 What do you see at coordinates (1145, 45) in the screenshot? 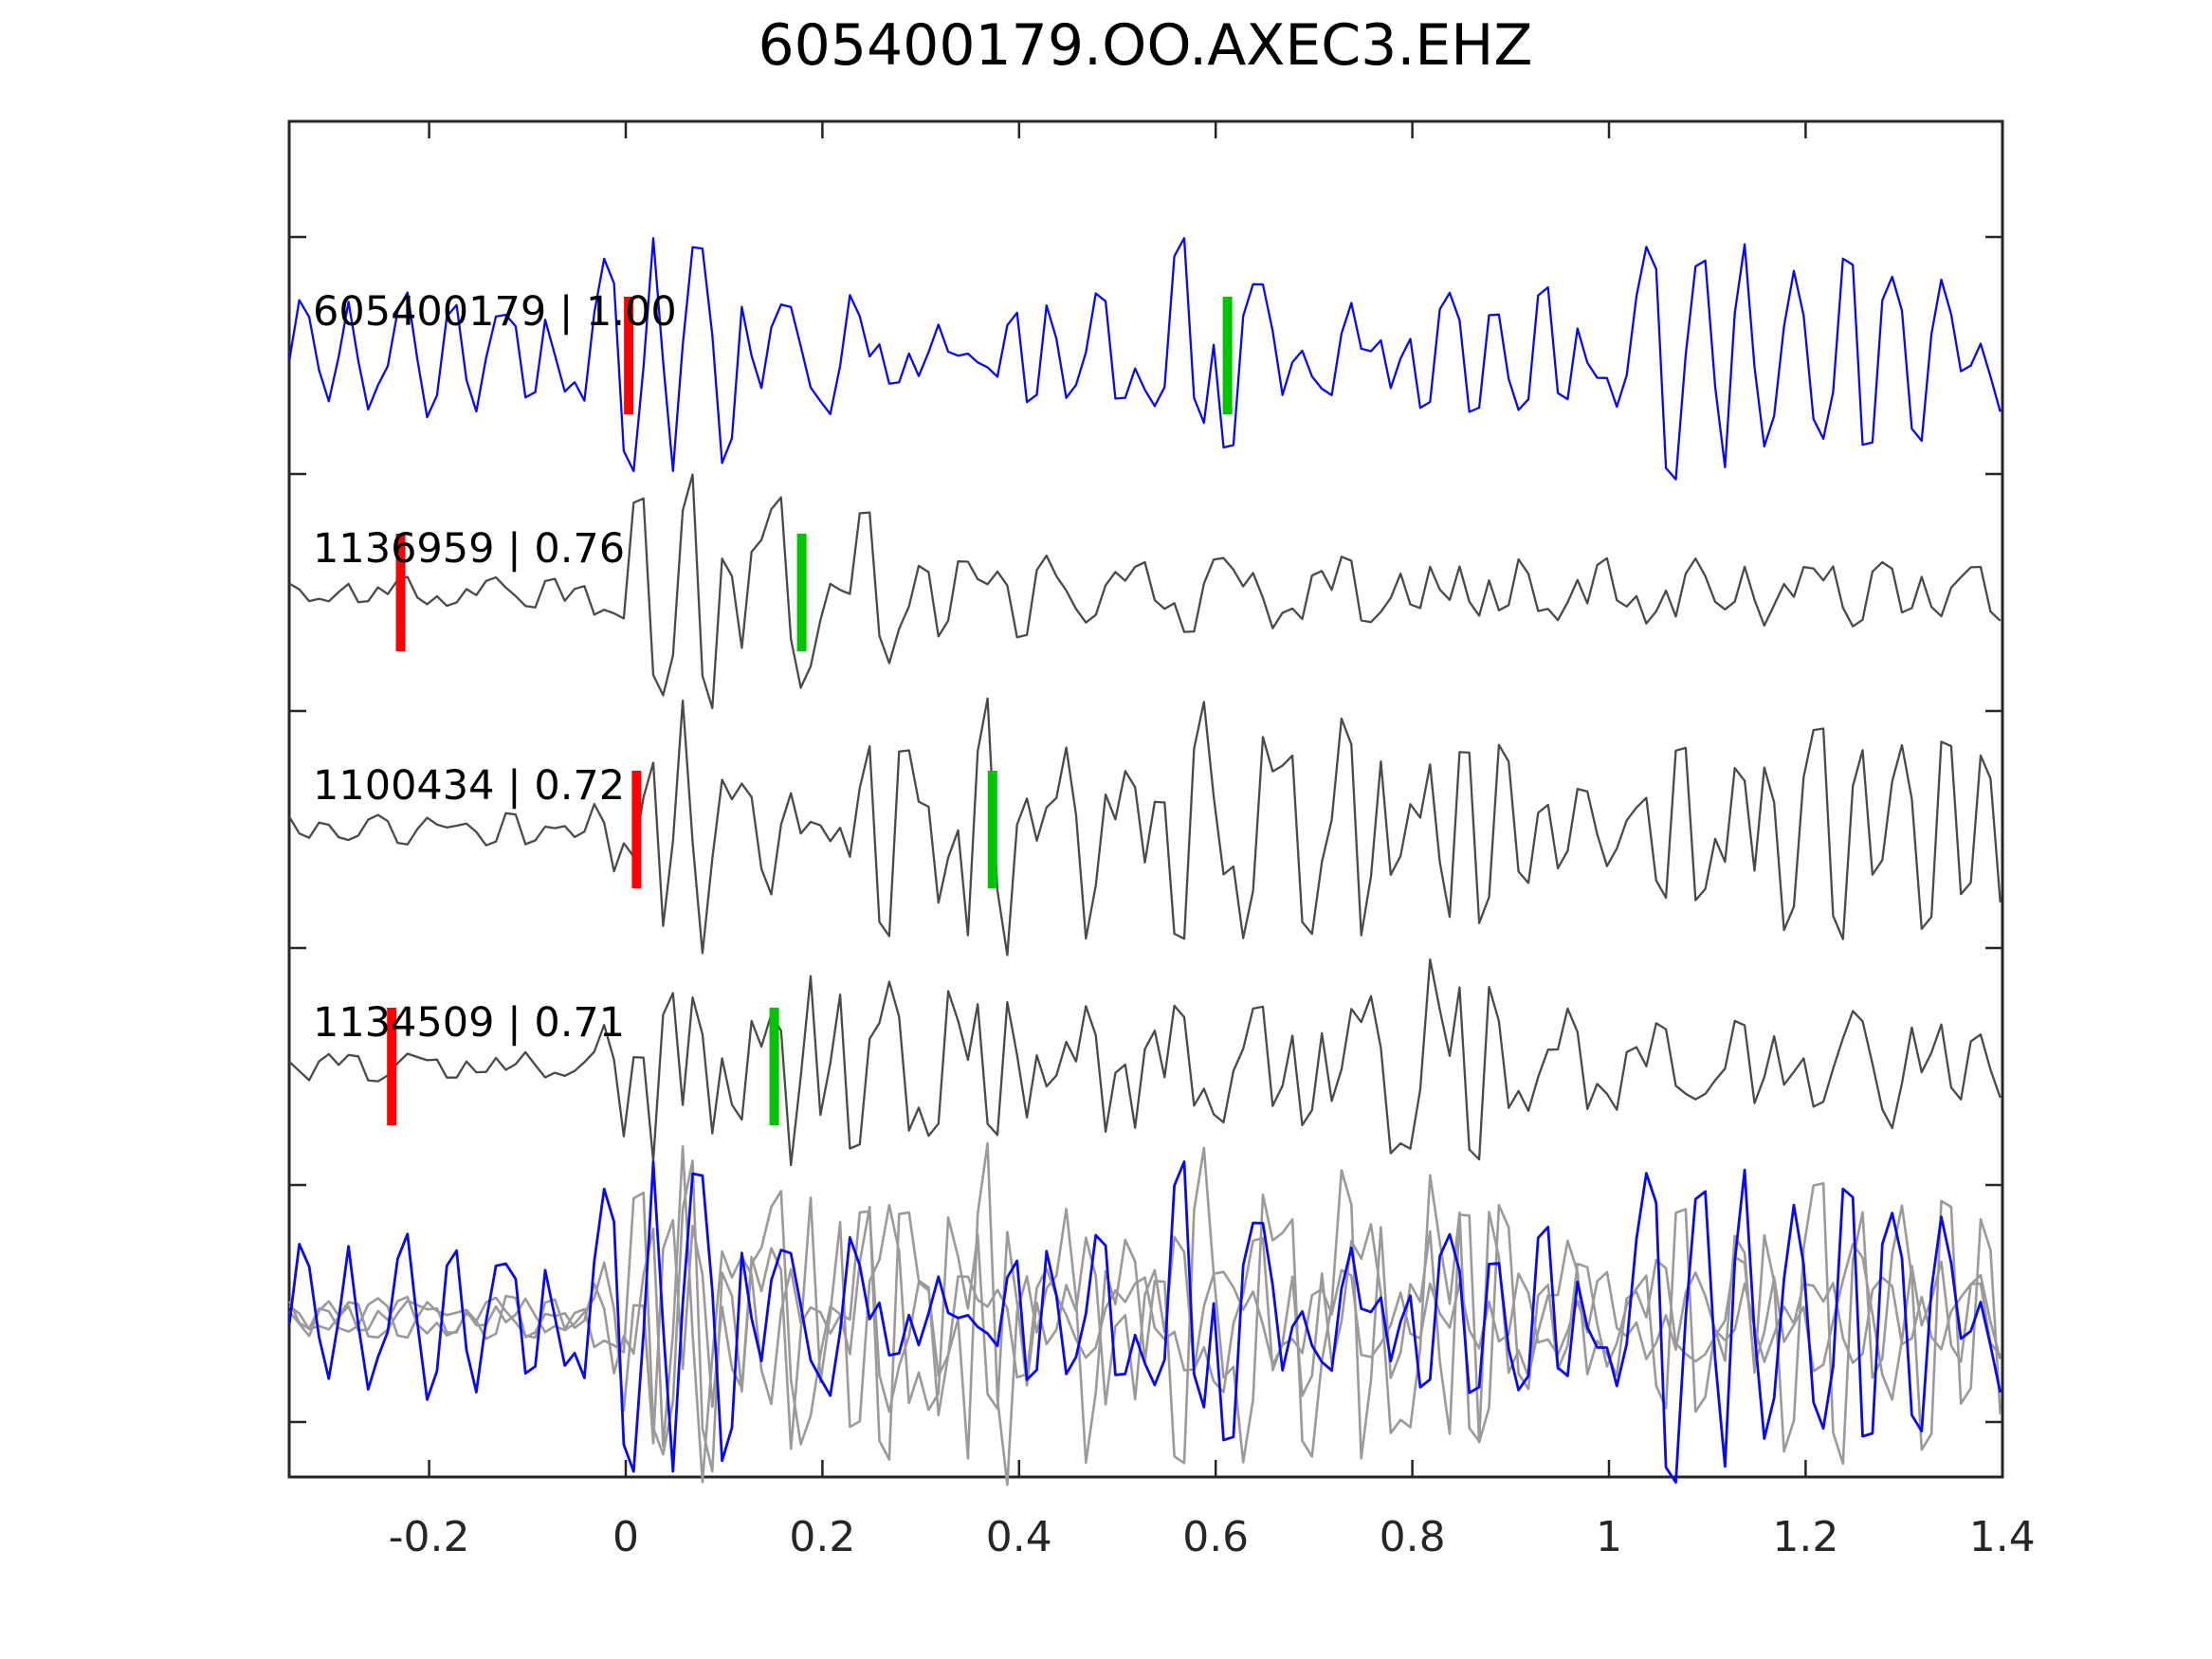
I see `plot-title: 605400179.OO.AXEC3.EHZ` at bounding box center [1145, 45].